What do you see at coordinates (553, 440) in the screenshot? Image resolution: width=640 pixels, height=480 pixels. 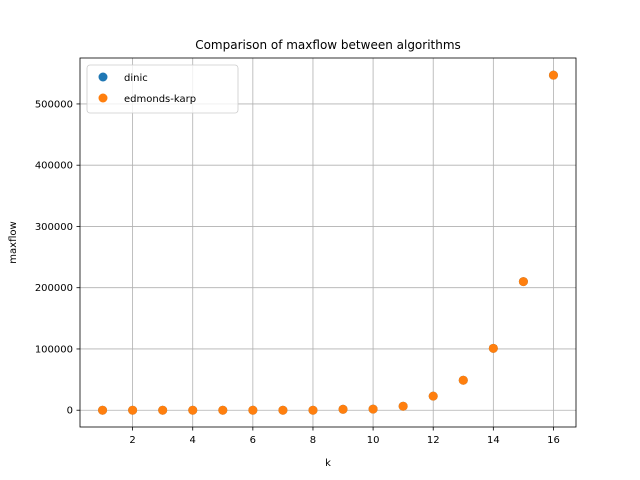 I see `x-tick-label: 16` at bounding box center [553, 440].